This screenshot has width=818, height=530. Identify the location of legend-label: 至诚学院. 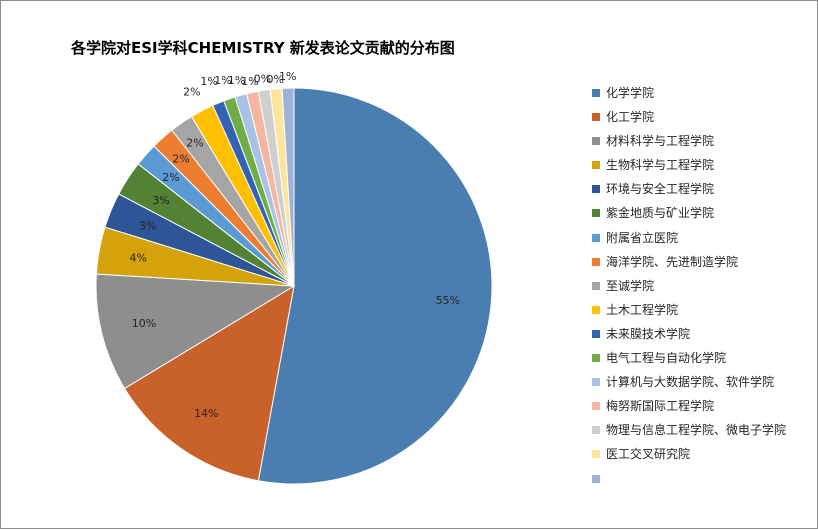
(630, 285).